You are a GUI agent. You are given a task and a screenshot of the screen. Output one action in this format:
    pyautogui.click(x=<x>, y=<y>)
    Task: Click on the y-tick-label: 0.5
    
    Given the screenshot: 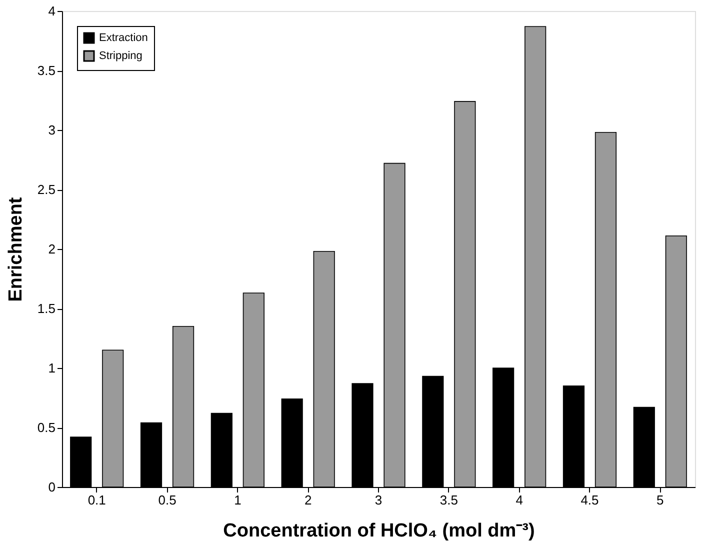 What is the action you would take?
    pyautogui.click(x=46, y=427)
    